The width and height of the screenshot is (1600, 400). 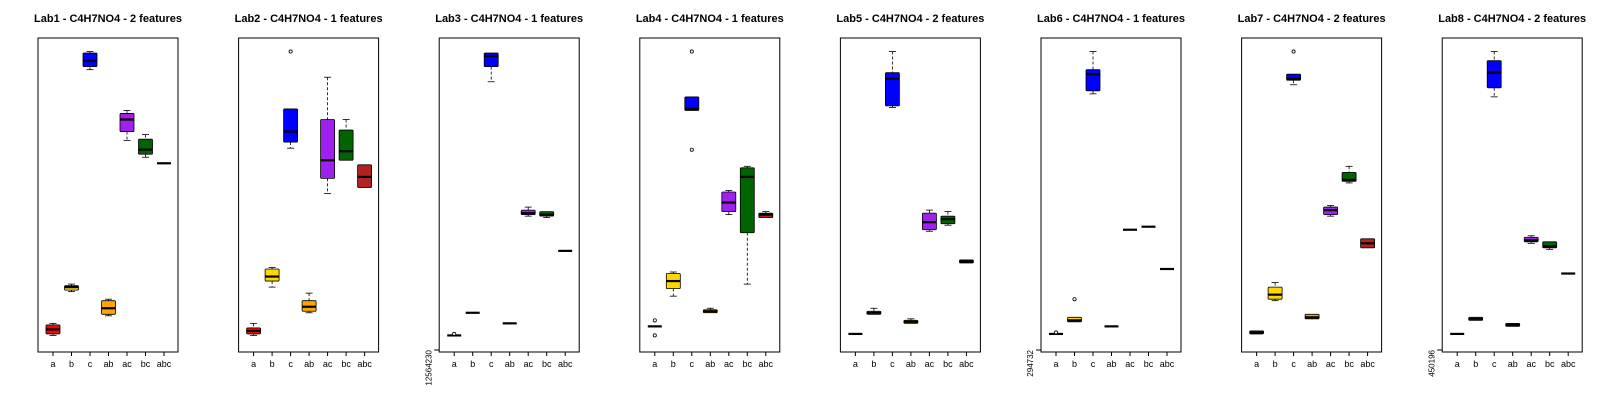 What do you see at coordinates (710, 19) in the screenshot?
I see `panel-title: Lab4 - C4H7NO4 - 1 features` at bounding box center [710, 19].